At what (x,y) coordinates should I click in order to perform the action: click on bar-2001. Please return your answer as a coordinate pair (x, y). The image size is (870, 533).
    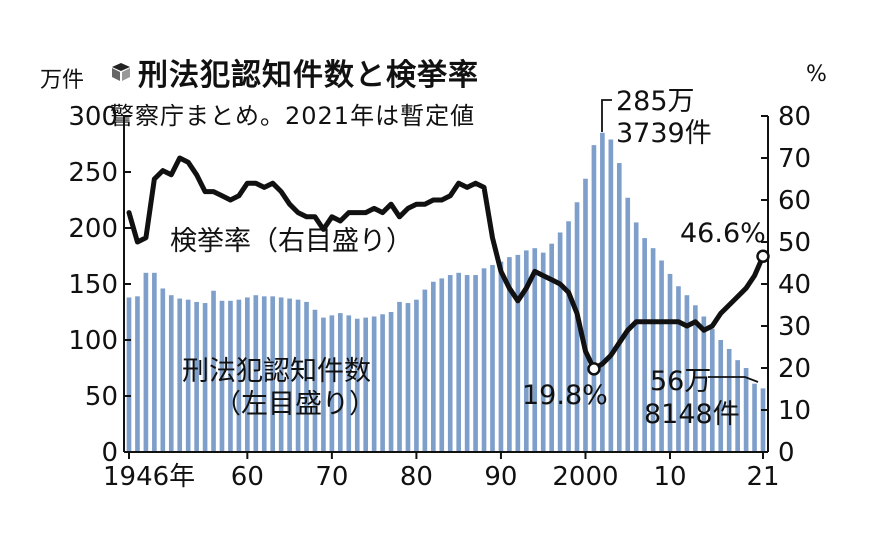
    Looking at the image, I should click on (594, 298).